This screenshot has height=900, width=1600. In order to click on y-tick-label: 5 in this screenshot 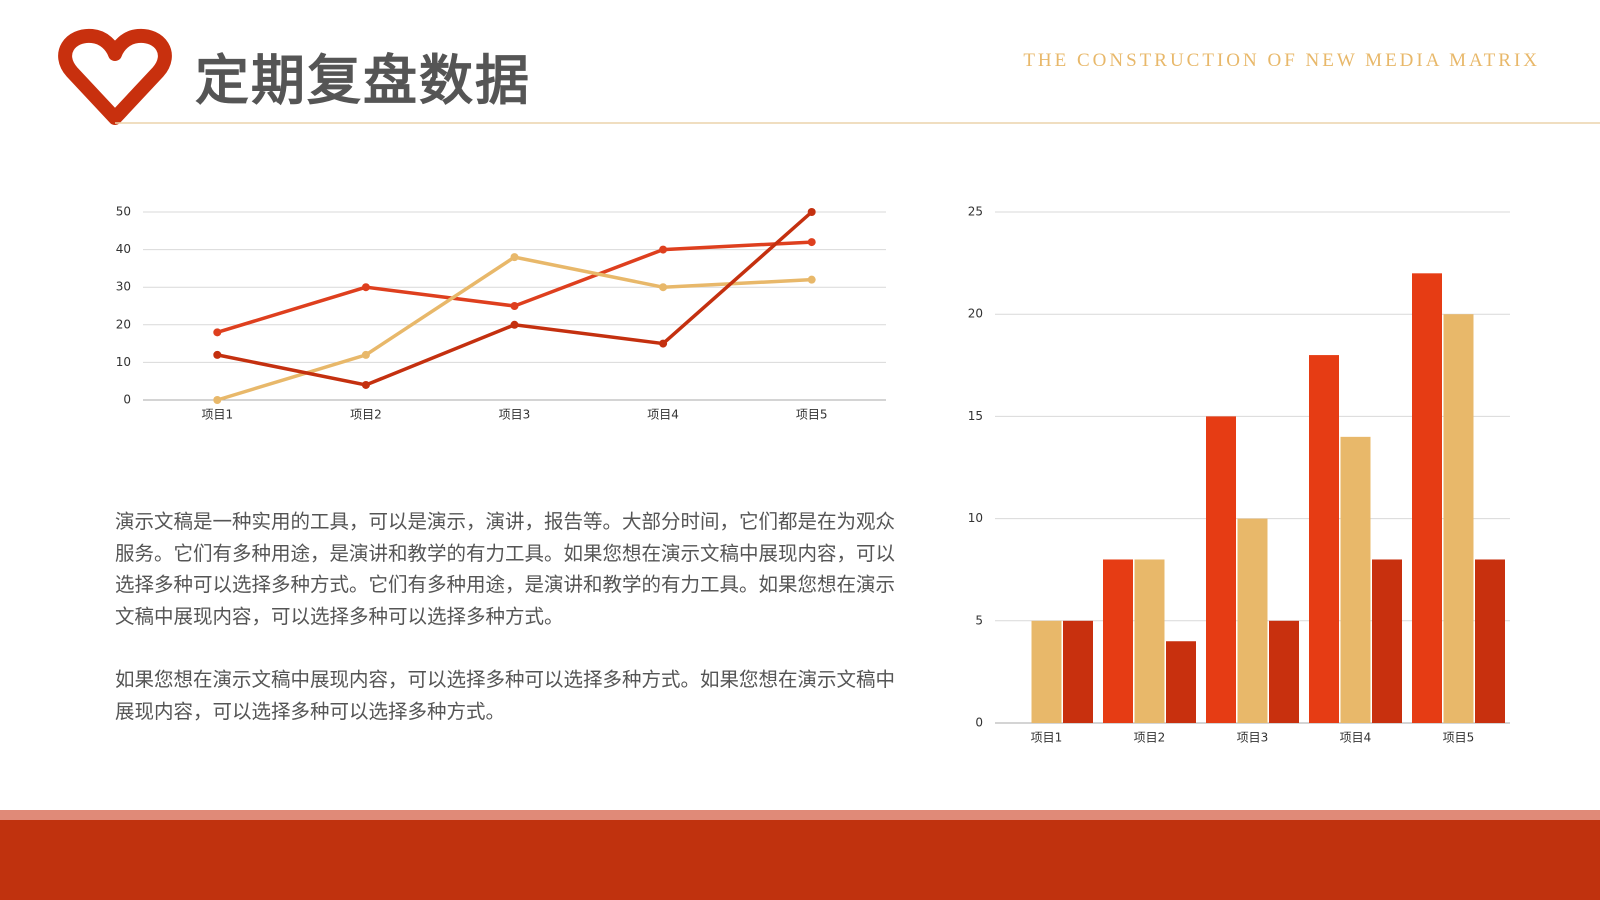, I will do `click(979, 620)`.